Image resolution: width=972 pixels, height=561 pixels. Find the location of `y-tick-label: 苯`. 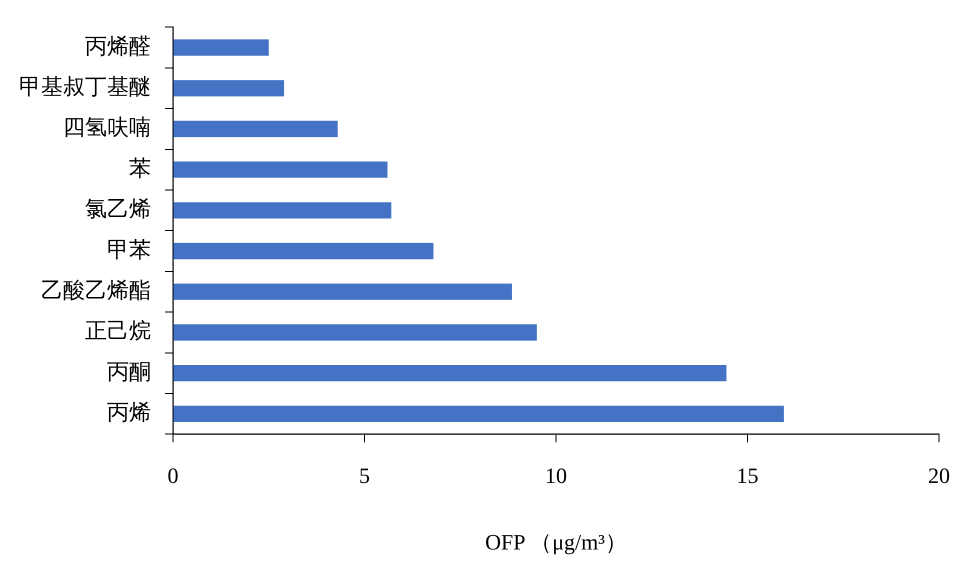

y-tick-label: 苯 is located at coordinates (140, 167).